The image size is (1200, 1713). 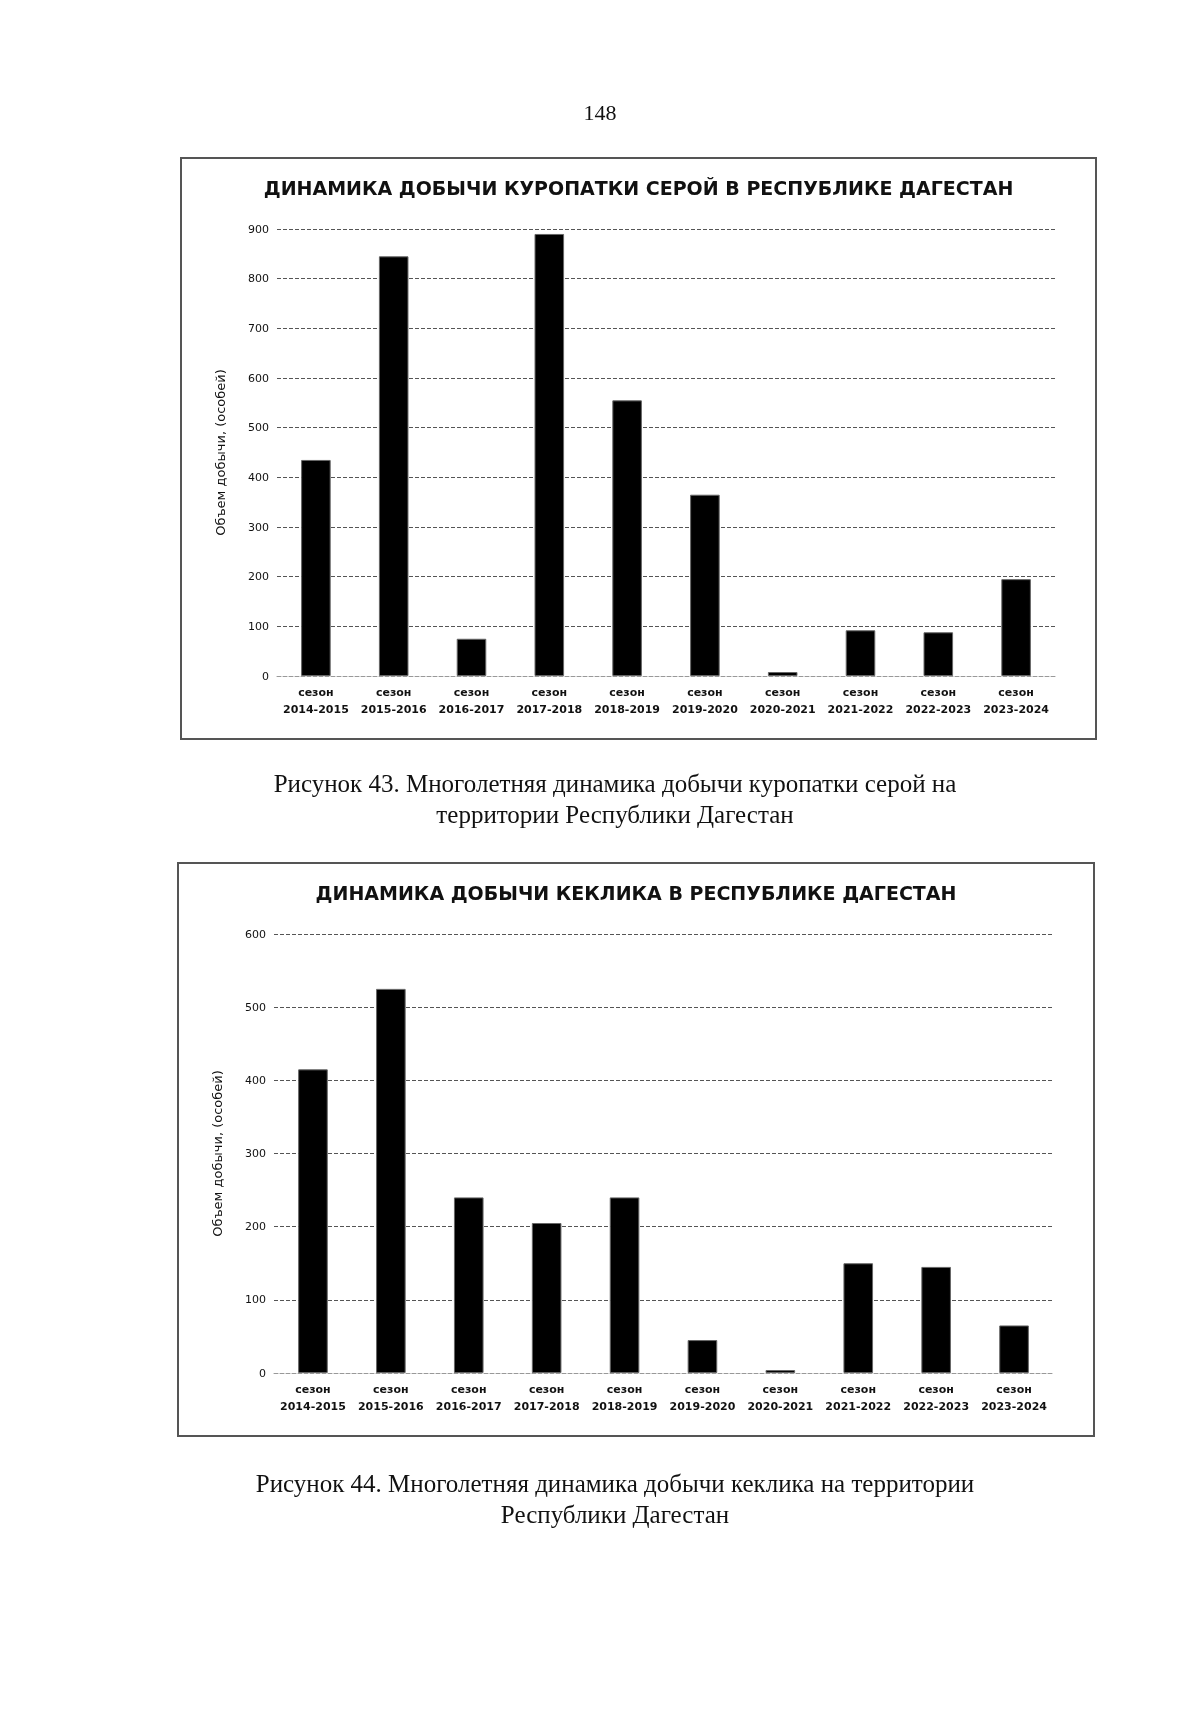 What do you see at coordinates (636, 892) in the screenshot?
I see `chart-title: ДИНАМИКА ДОБЫЧИ КЕКЛИКА В РЕСПУБЛИКЕ ДАГЕСТАН` at bounding box center [636, 892].